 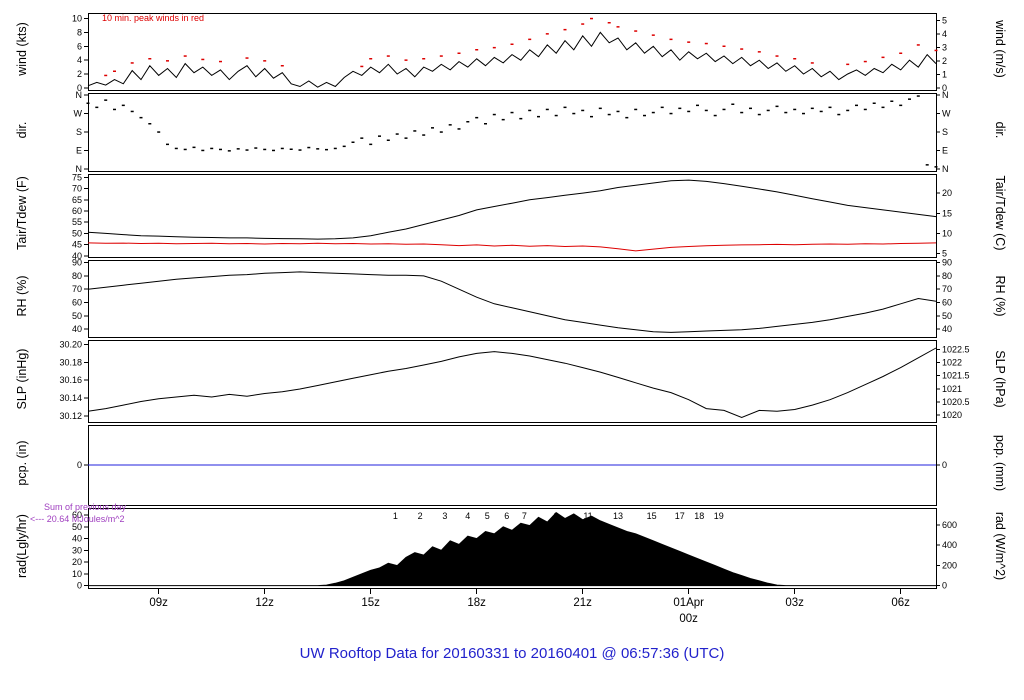 I want to click on svg-text: 45, so click(x=77, y=245).